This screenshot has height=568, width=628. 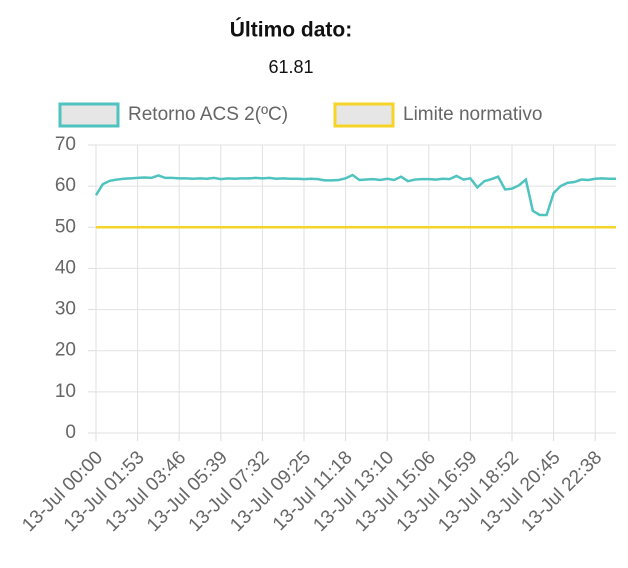 What do you see at coordinates (70, 432) in the screenshot?
I see `y-tick-label: 0` at bounding box center [70, 432].